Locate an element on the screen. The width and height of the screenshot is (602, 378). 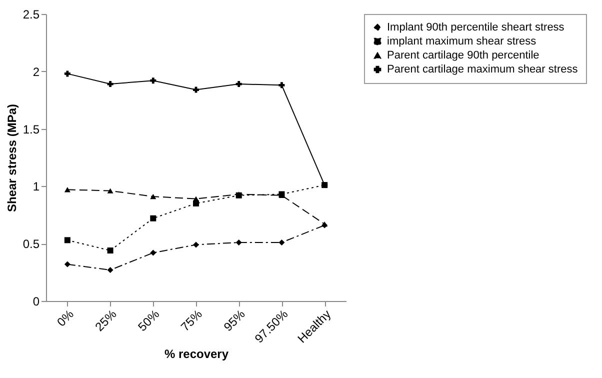
legend-label: implant maximum shear stress is located at coordinates (462, 42).